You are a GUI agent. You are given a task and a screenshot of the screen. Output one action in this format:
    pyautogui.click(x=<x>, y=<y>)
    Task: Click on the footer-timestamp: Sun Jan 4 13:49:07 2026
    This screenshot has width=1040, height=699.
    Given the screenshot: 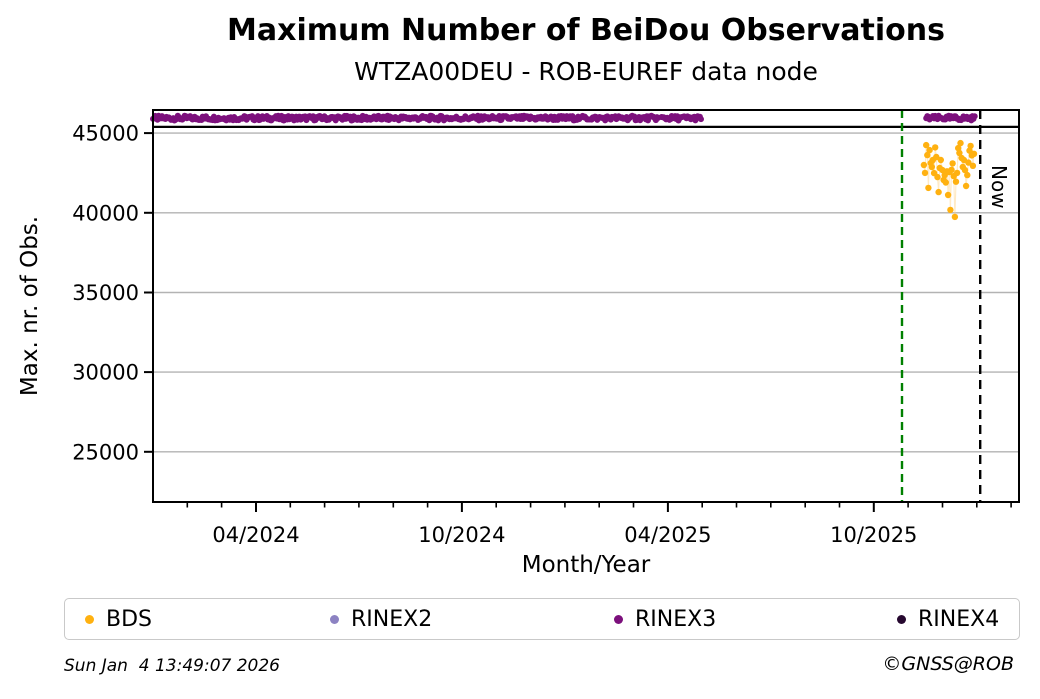 What is the action you would take?
    pyautogui.click(x=172, y=666)
    